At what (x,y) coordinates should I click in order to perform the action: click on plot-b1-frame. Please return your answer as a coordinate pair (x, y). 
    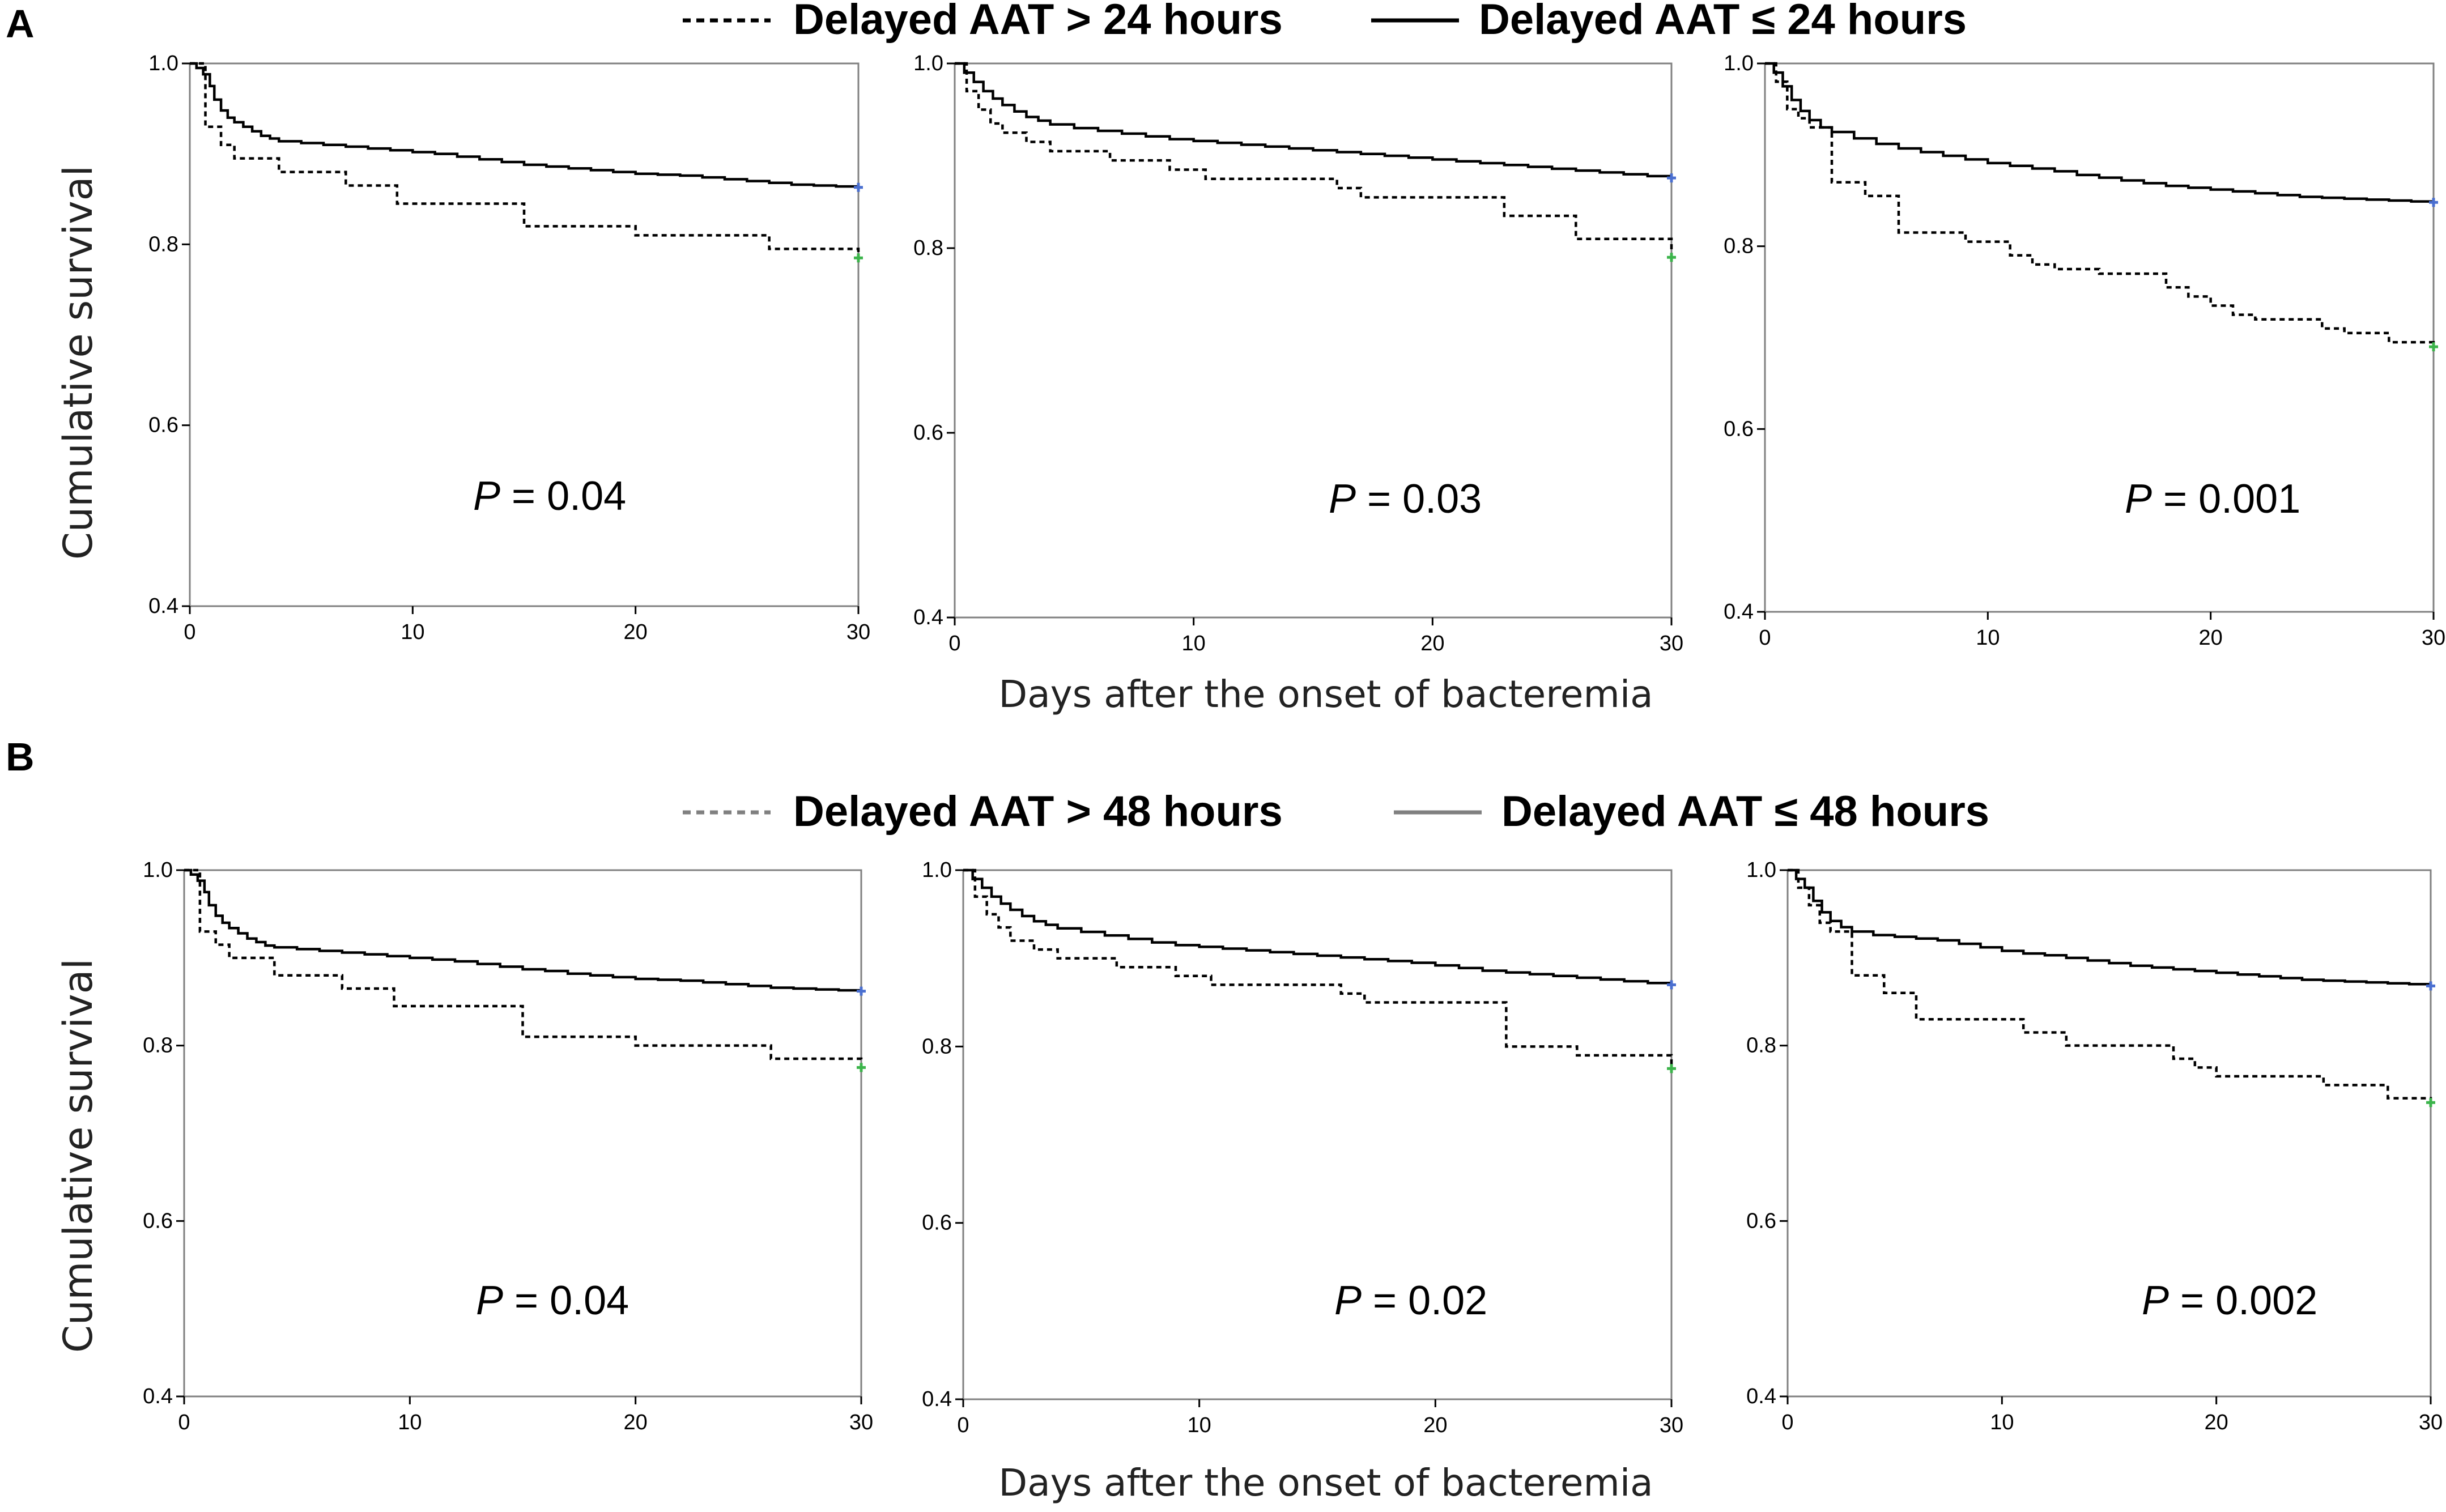
    Looking at the image, I should click on (522, 1133).